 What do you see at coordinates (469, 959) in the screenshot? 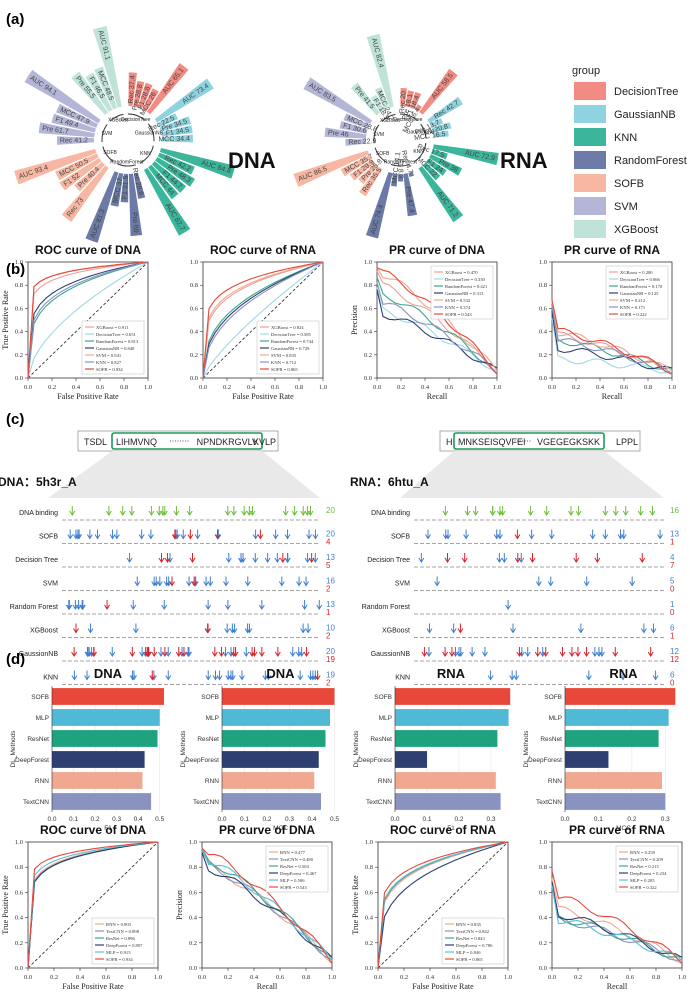
I see `legend-label: SOFB = 0.865` at bounding box center [469, 959].